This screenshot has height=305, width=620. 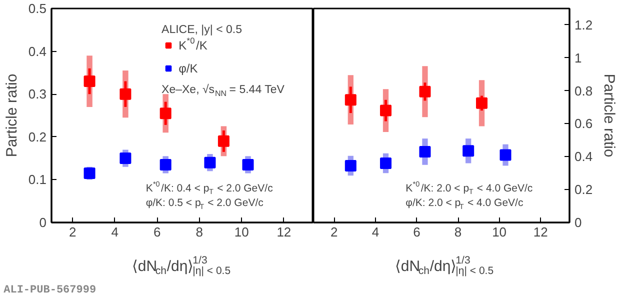 What do you see at coordinates (37, 94) in the screenshot?
I see `y-tick-label: 0.3` at bounding box center [37, 94].